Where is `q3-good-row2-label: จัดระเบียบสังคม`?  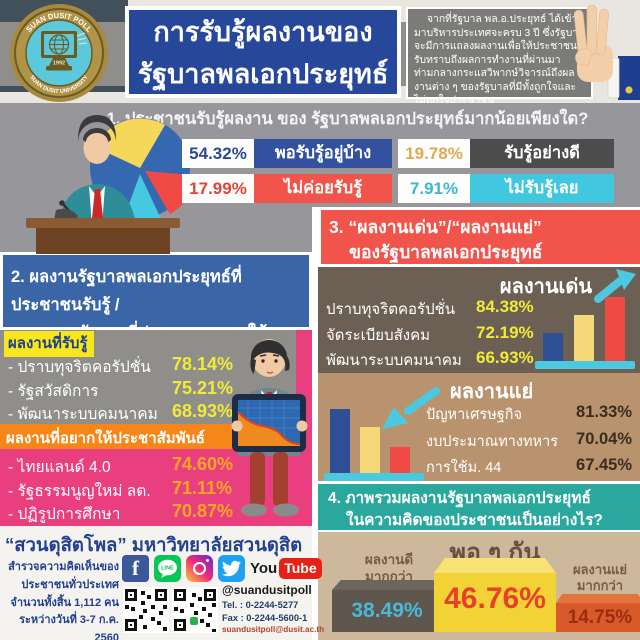
q3-good-row2-label: จัดระเบียบสังคม is located at coordinates (378, 335).